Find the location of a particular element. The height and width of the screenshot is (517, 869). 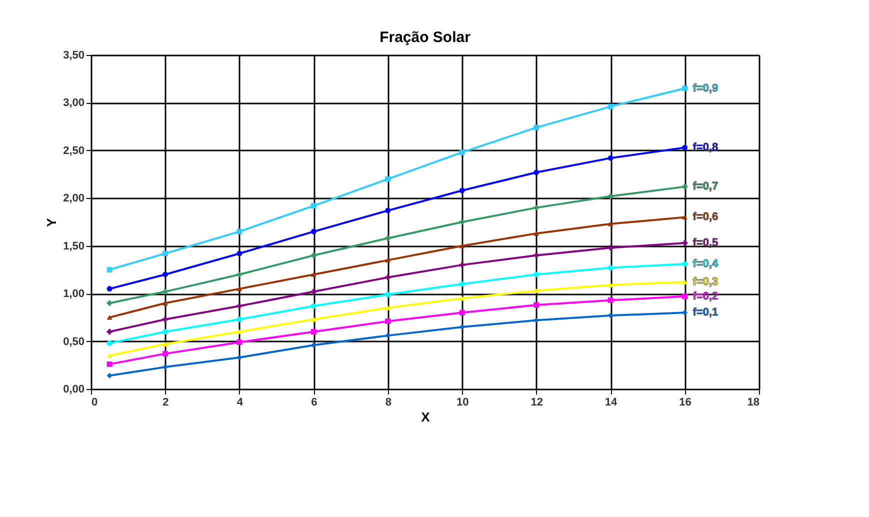

y-tick-label: 3,00 is located at coordinates (73, 103).